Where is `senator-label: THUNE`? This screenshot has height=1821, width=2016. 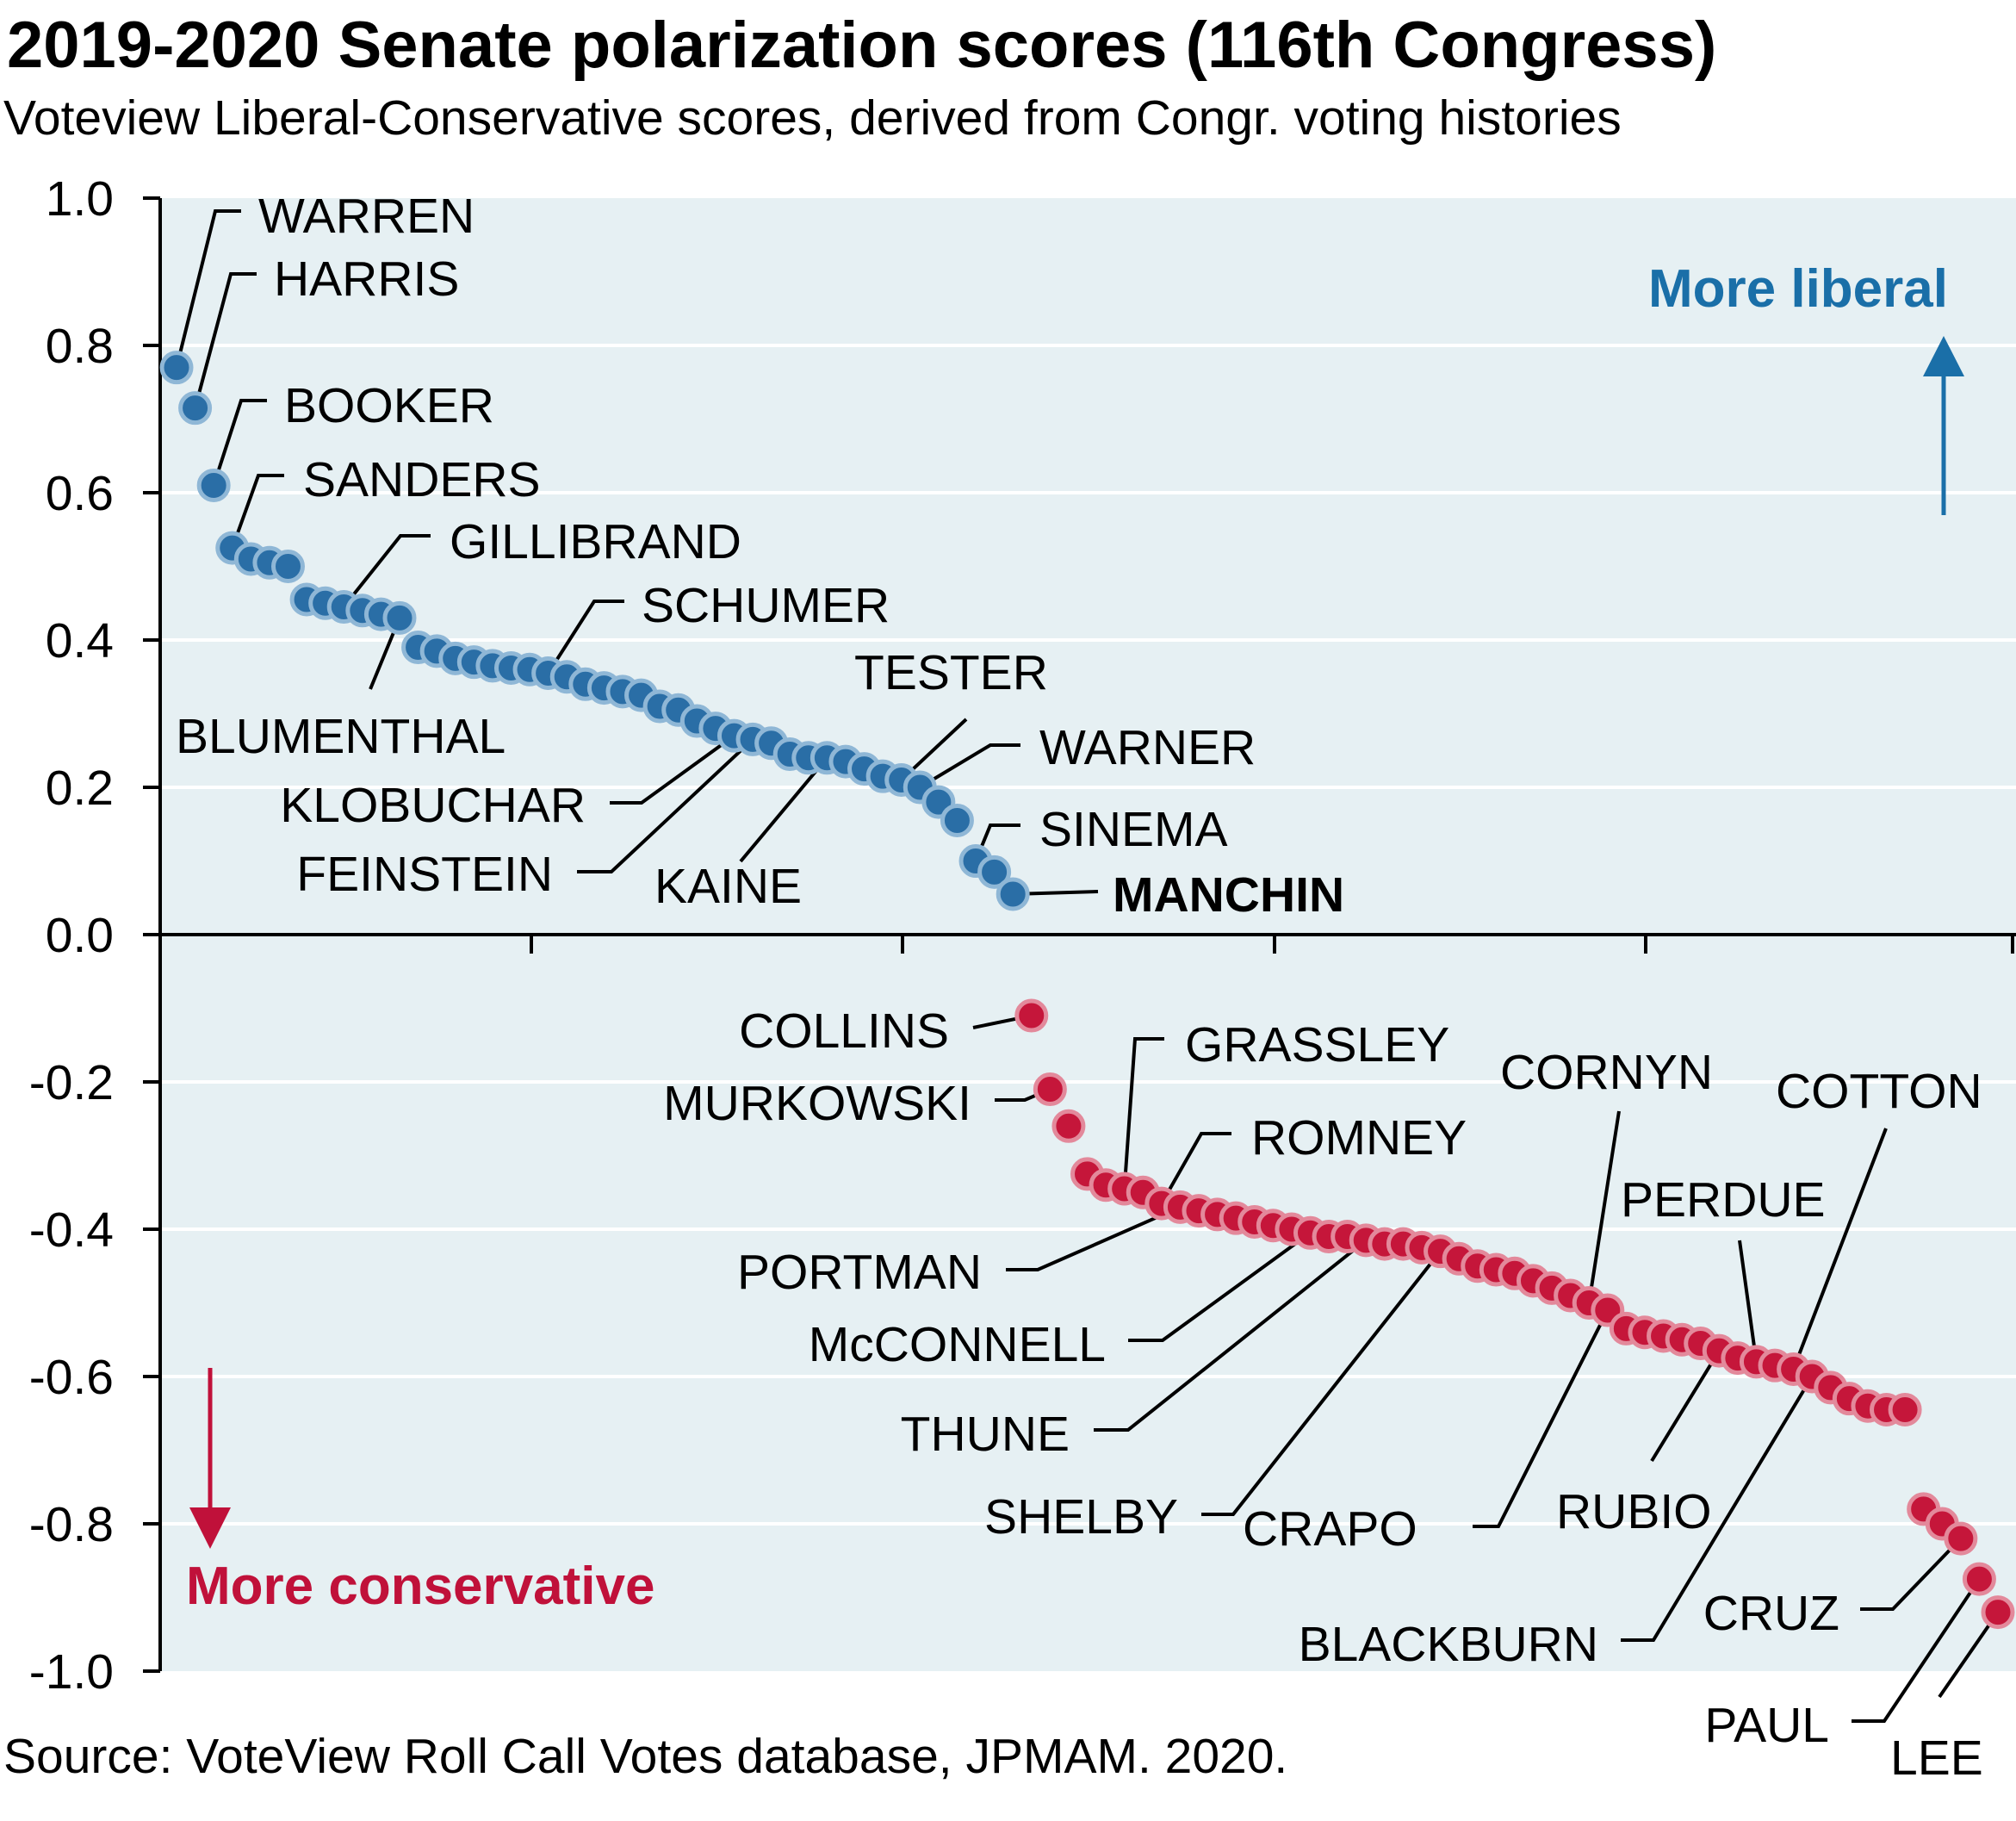 senator-label: THUNE is located at coordinates (986, 1434).